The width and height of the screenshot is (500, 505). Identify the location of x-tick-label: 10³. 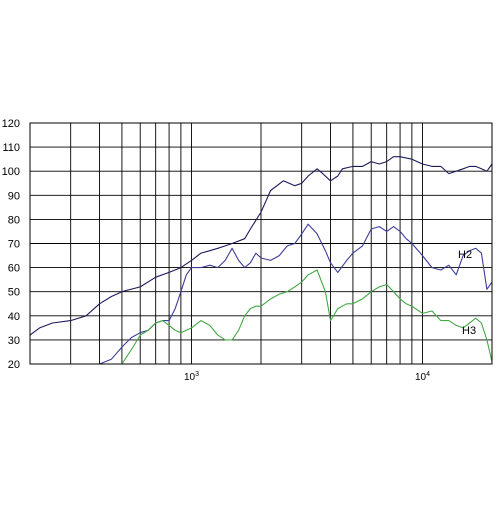
(191, 377).